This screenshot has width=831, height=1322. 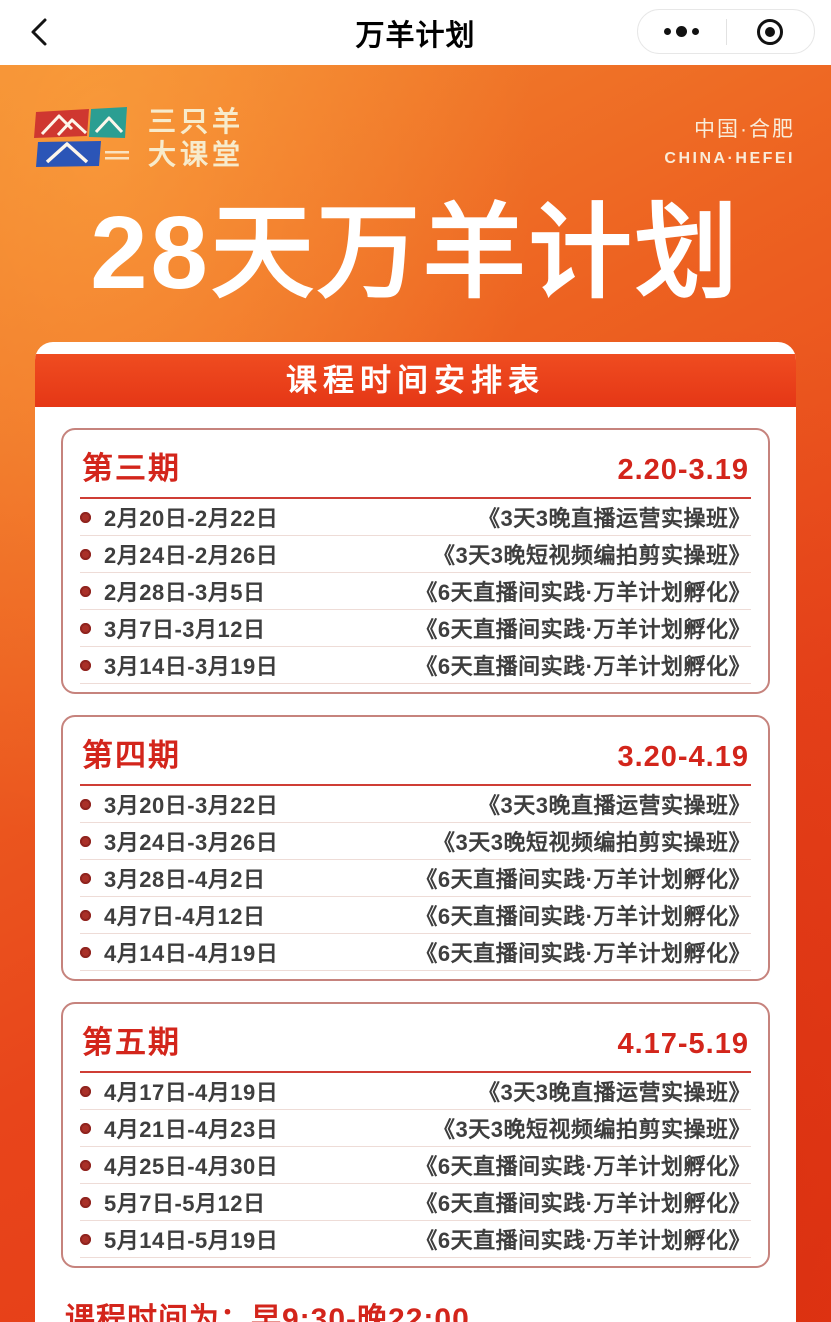 I want to click on schedule-header-banner: 课程时间安排表, so click(x=415, y=381).